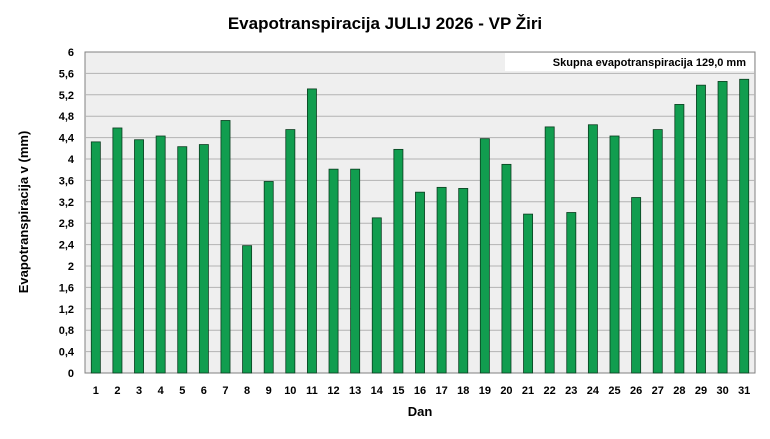  Describe the element at coordinates (66, 331) in the screenshot. I see `y-tick-label: 0,8` at that location.